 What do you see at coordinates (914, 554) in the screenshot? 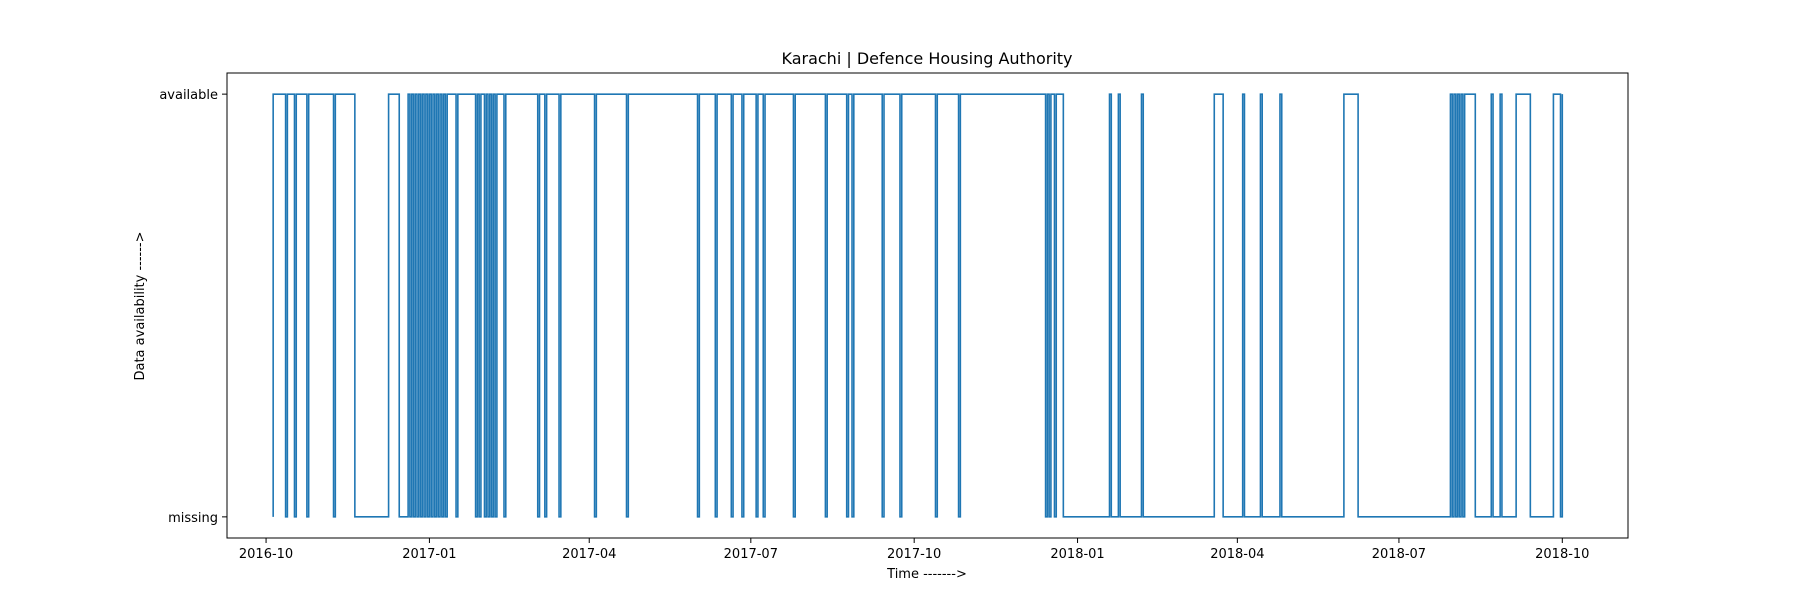
I see `x-tick-label: 2017-10` at bounding box center [914, 554].